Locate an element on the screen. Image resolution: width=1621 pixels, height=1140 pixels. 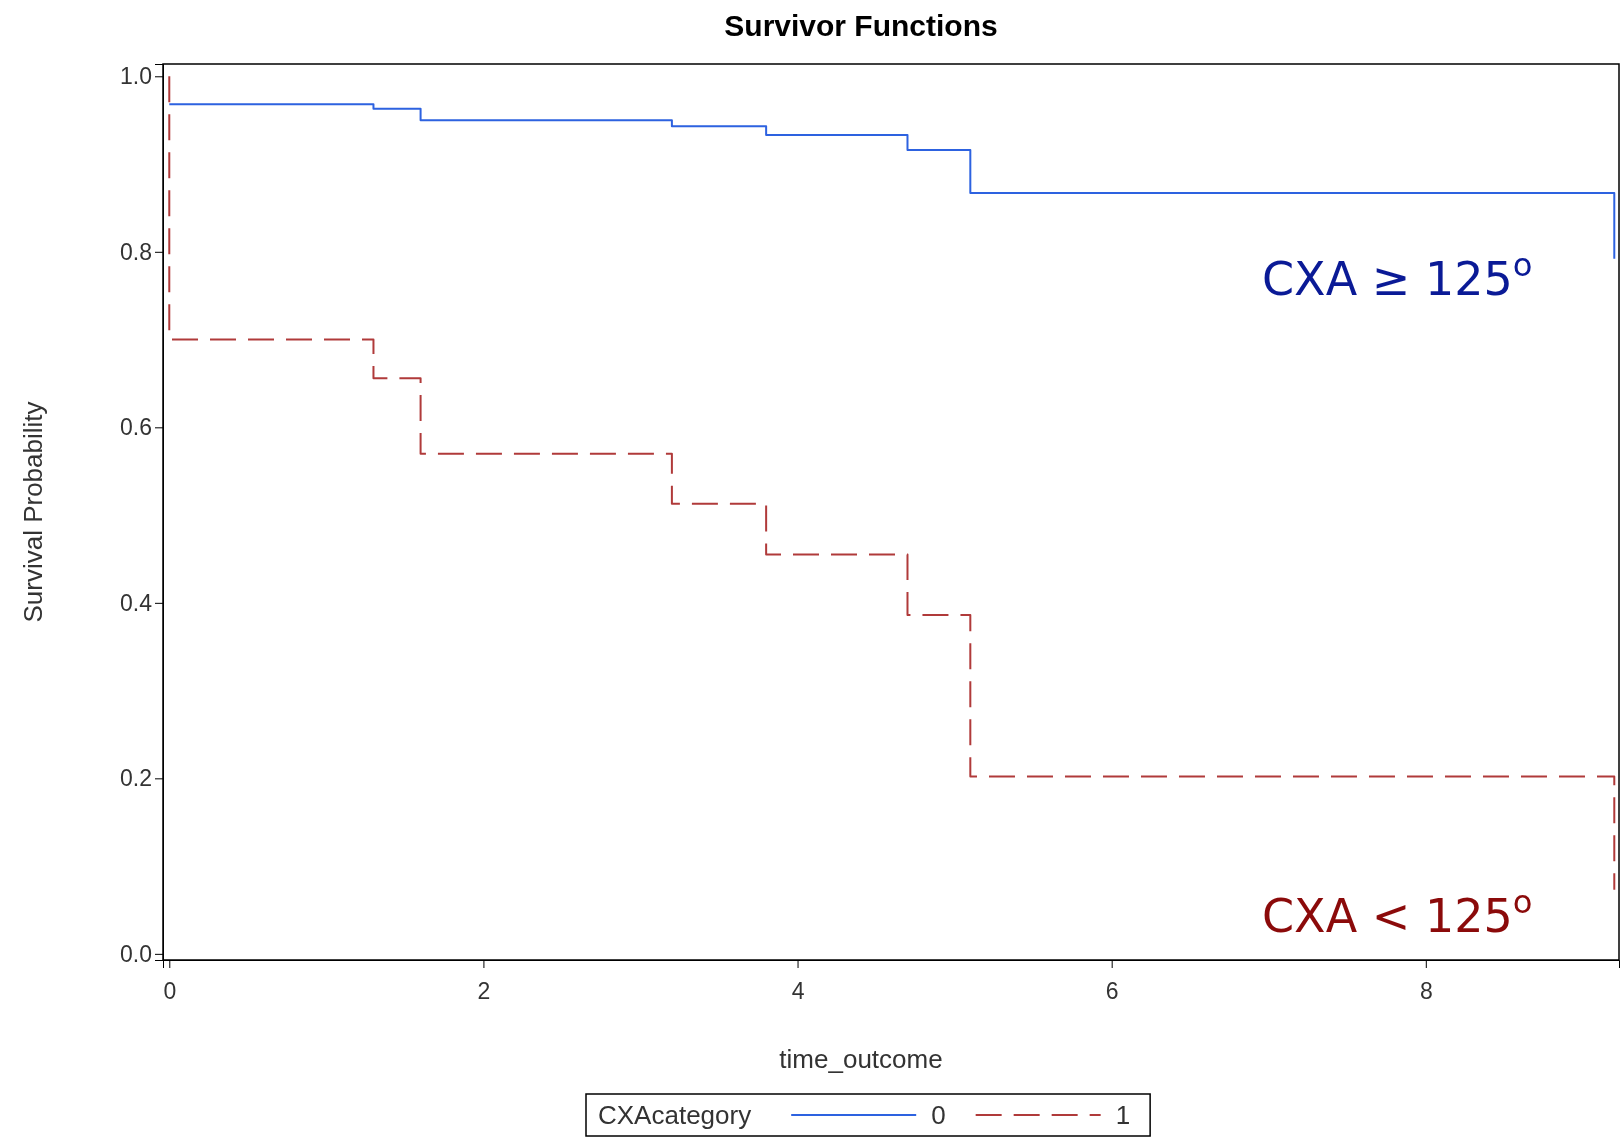
y-tick-label: 0.0 is located at coordinates (136, 953).